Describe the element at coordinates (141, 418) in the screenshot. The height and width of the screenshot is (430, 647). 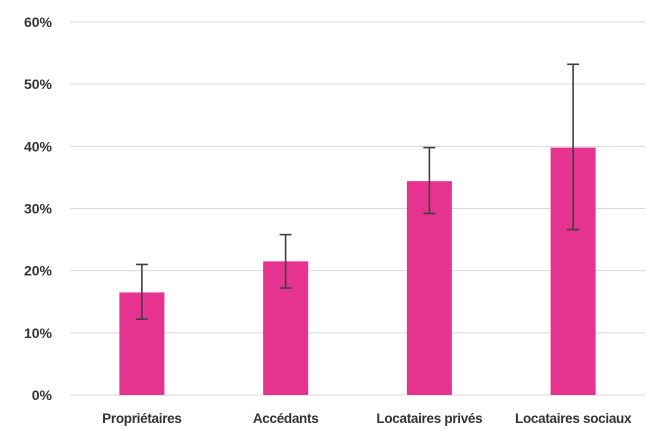
I see `x-category-label: Propriétaires` at that location.